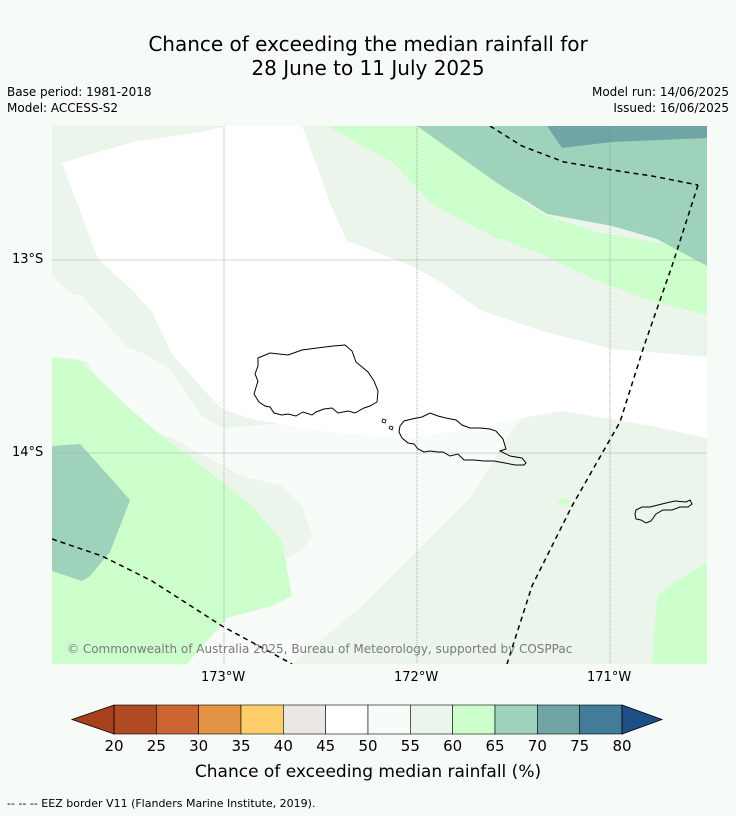 Image resolution: width=736 pixels, height=816 pixels. What do you see at coordinates (462, 439) in the screenshot?
I see `island-upolu` at bounding box center [462, 439].